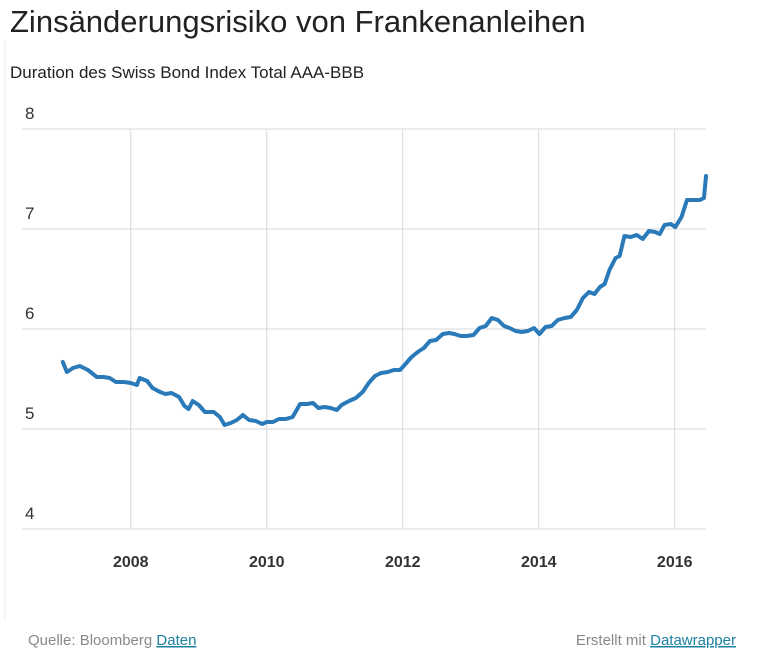 The width and height of the screenshot is (780, 656). What do you see at coordinates (176, 640) in the screenshot?
I see `source-link: Daten` at bounding box center [176, 640].